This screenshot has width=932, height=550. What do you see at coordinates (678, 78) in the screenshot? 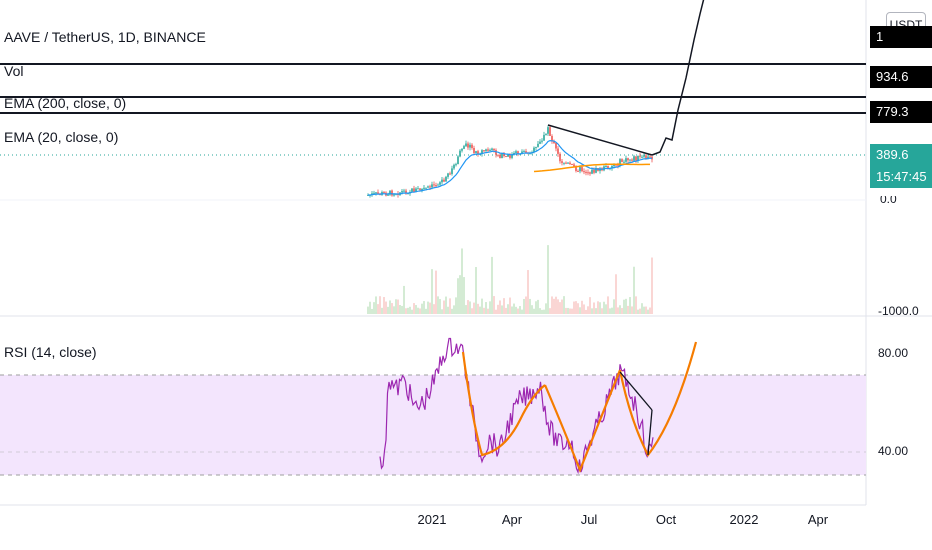
I see `projection-line` at bounding box center [678, 78].